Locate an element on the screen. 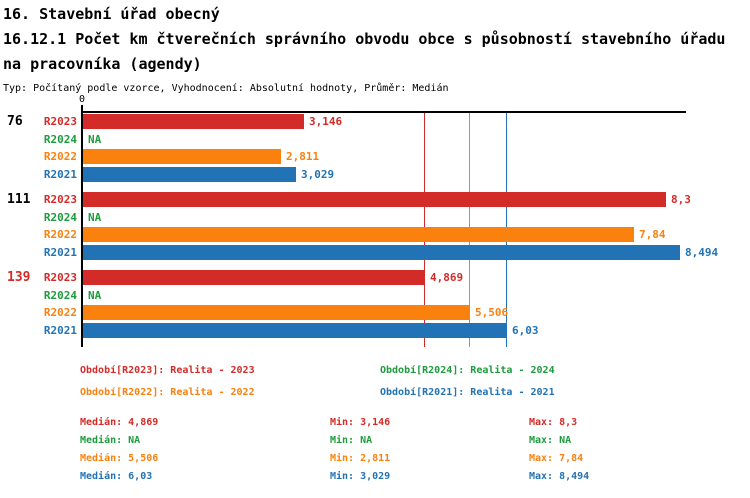 The width and height of the screenshot is (750, 498). stat-min: Min: 2,811 is located at coordinates (360, 458).